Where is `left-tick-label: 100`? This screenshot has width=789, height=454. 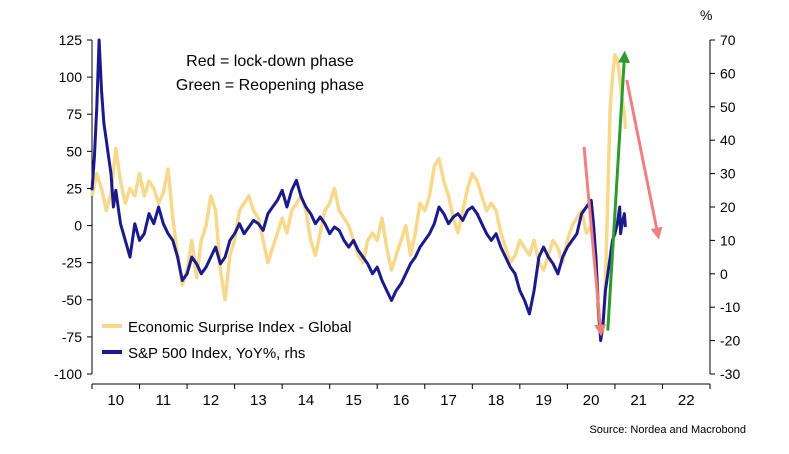 left-tick-label: 100 is located at coordinates (71, 77).